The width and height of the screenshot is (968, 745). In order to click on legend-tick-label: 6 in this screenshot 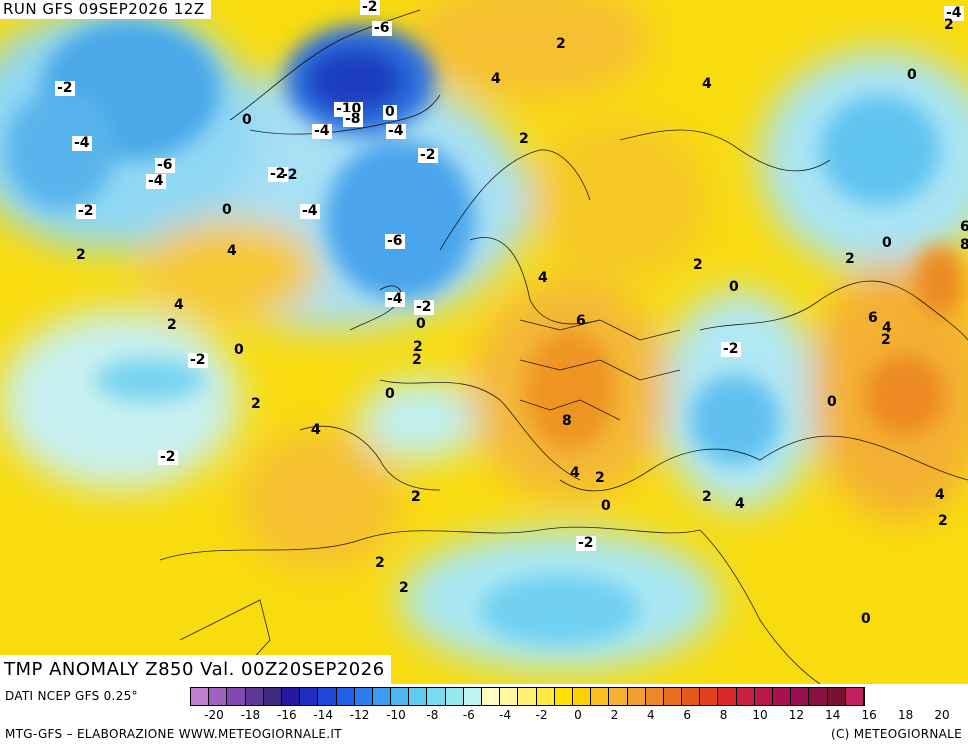, I will do `click(687, 715)`.